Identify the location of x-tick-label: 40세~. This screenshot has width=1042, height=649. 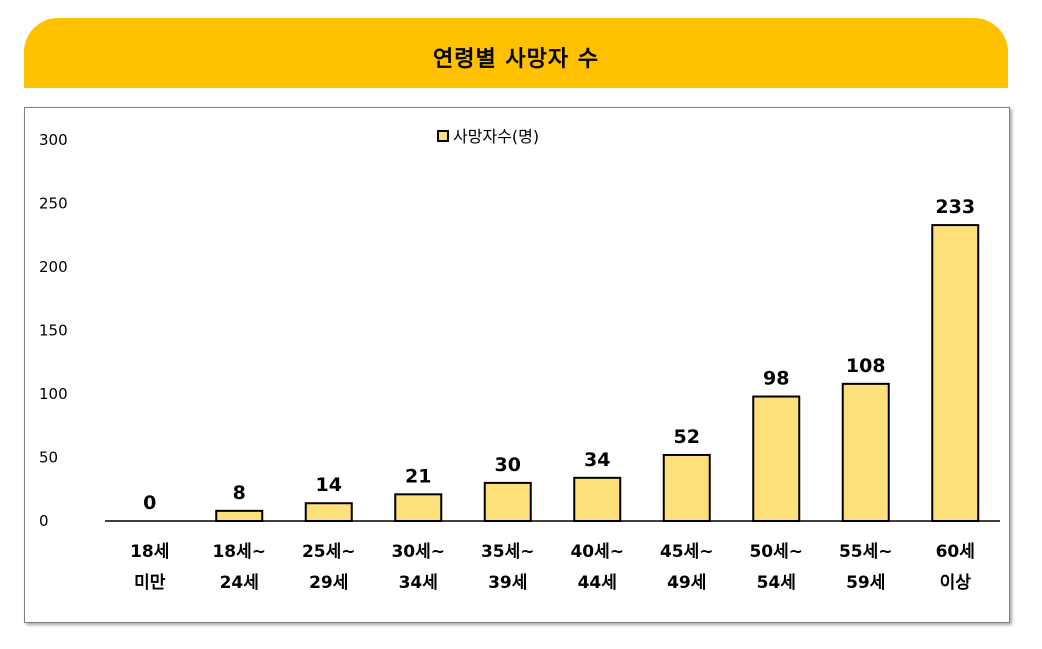
(597, 552).